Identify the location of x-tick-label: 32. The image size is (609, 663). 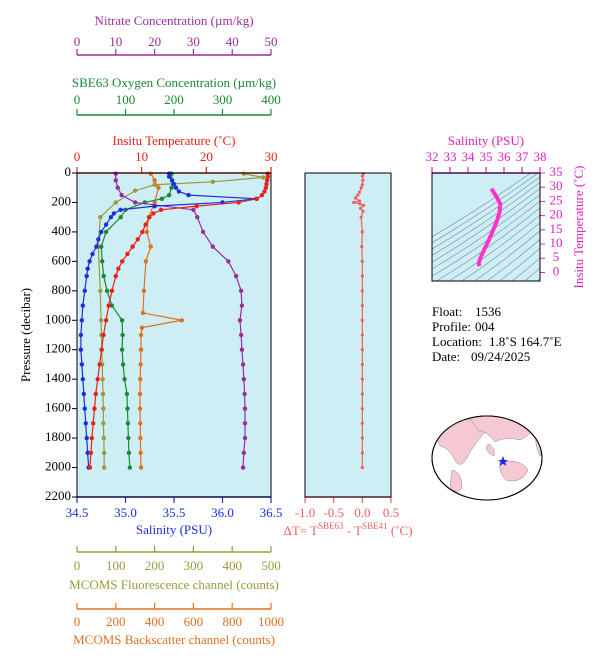
(432, 156).